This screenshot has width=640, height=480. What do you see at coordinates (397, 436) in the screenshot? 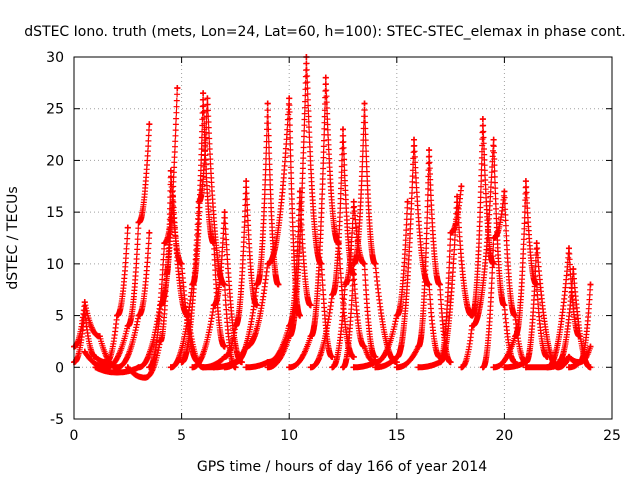
I see `x-tick-label: 15` at bounding box center [397, 436].